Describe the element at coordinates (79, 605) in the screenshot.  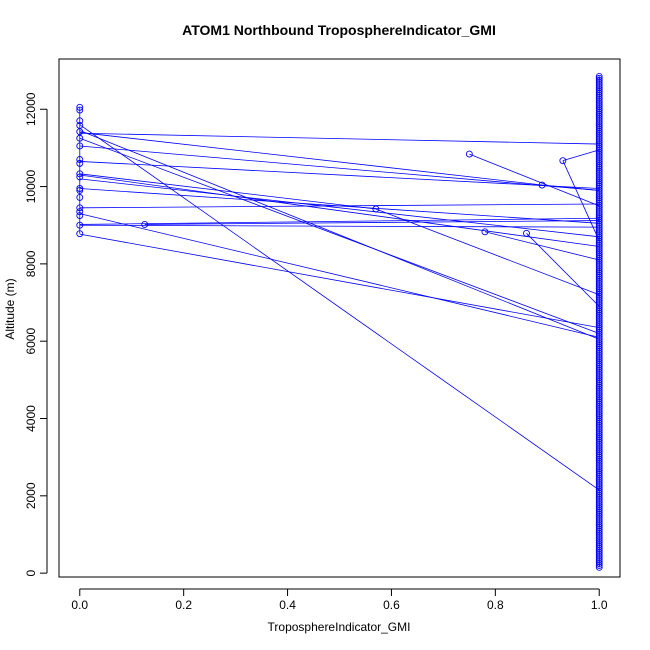
I see `x-tick-label-0: 0.0` at that location.